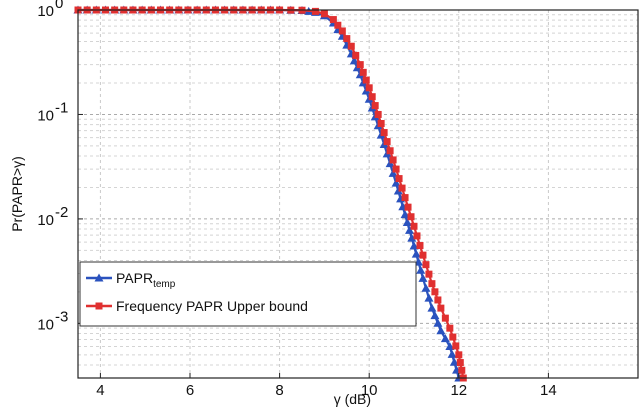 Image resolution: width=642 pixels, height=411 pixels. What do you see at coordinates (352, 399) in the screenshot?
I see `x-axis-label: γ (dB)` at bounding box center [352, 399].